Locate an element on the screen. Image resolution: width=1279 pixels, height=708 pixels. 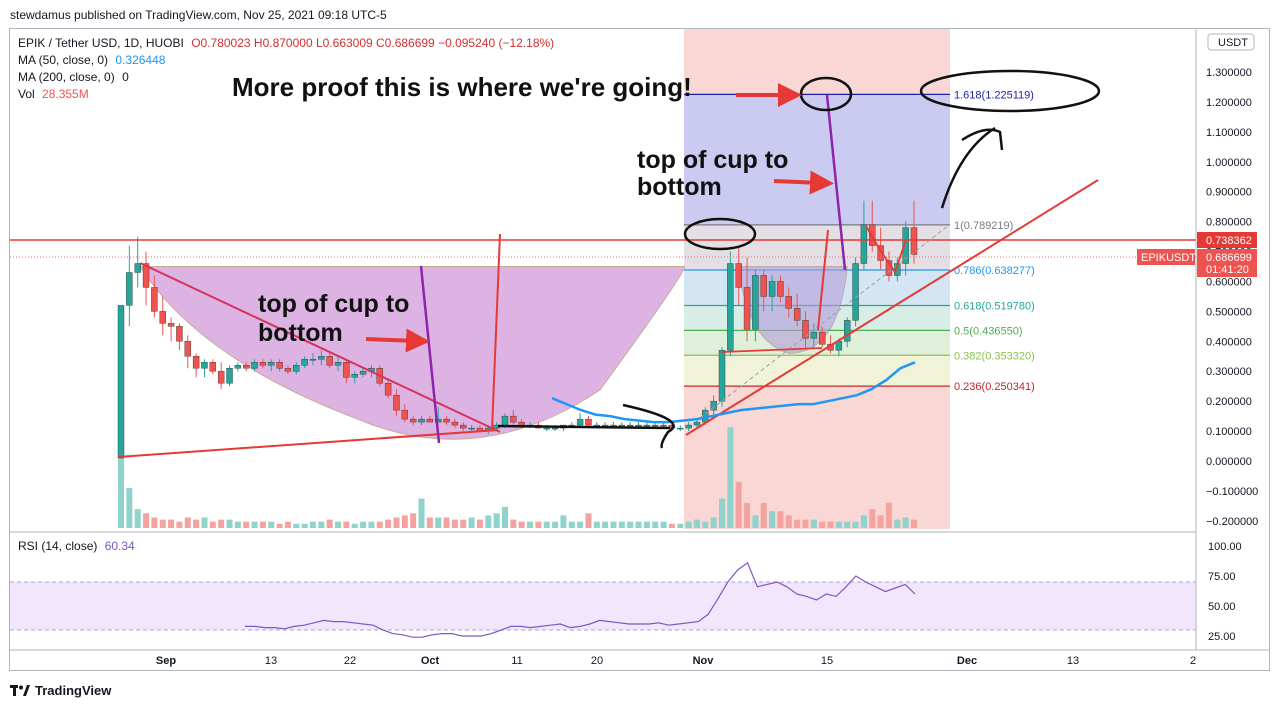
price-tick-label: −0.100000 is located at coordinates (1232, 492).